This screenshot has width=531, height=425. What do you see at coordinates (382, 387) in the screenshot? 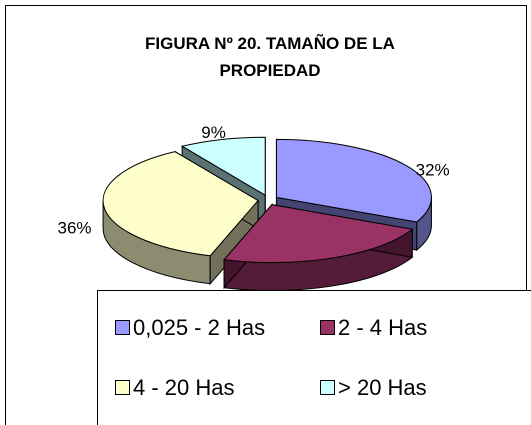
I see `legend-label: > 20 Has` at bounding box center [382, 387].